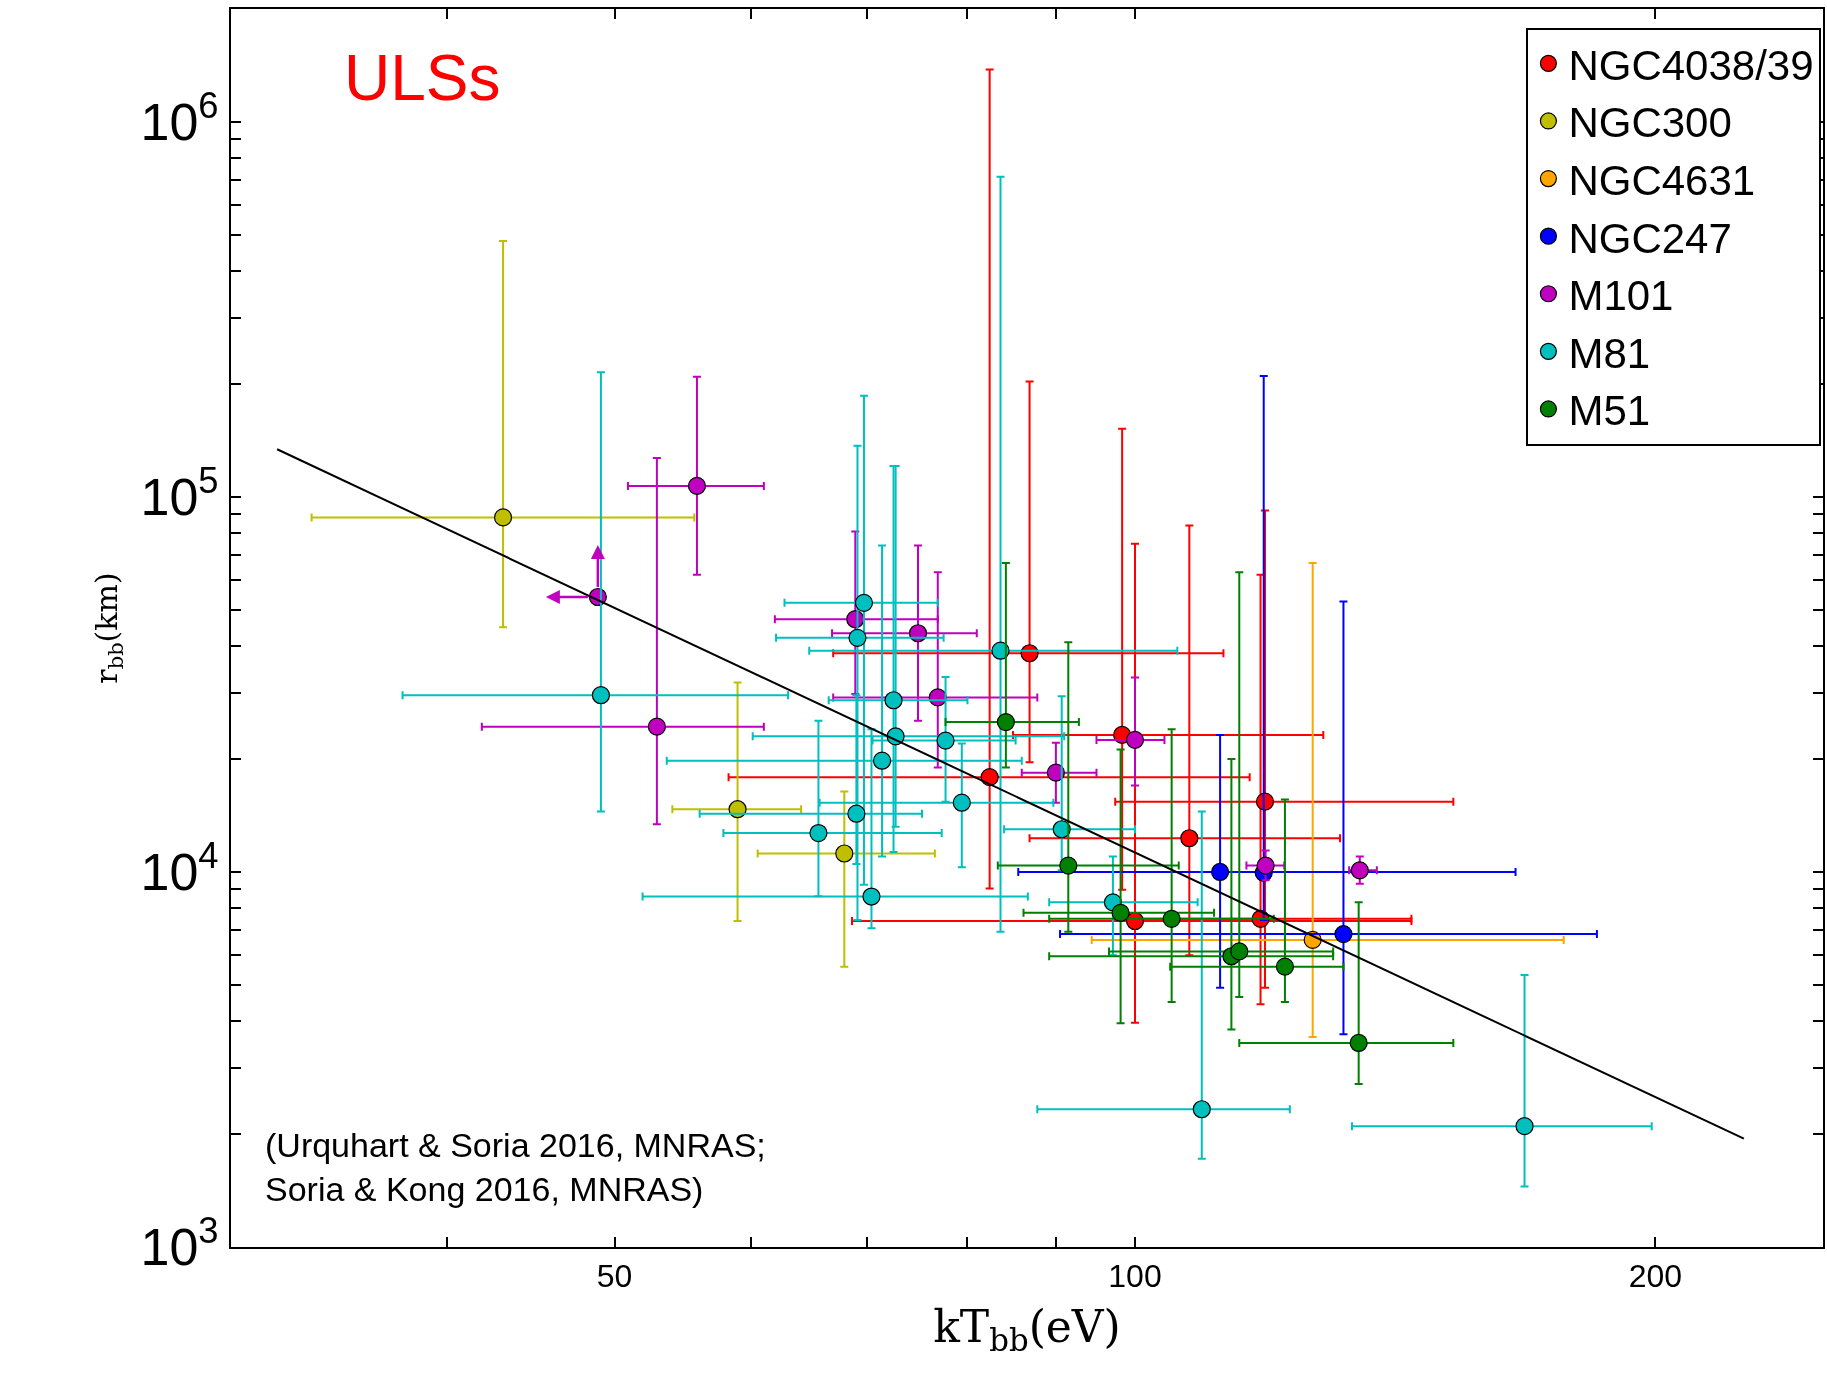 The height and width of the screenshot is (1382, 1827). I want to click on x-axis-title: kT$_{bb}$(eV), so click(1027, 1330).